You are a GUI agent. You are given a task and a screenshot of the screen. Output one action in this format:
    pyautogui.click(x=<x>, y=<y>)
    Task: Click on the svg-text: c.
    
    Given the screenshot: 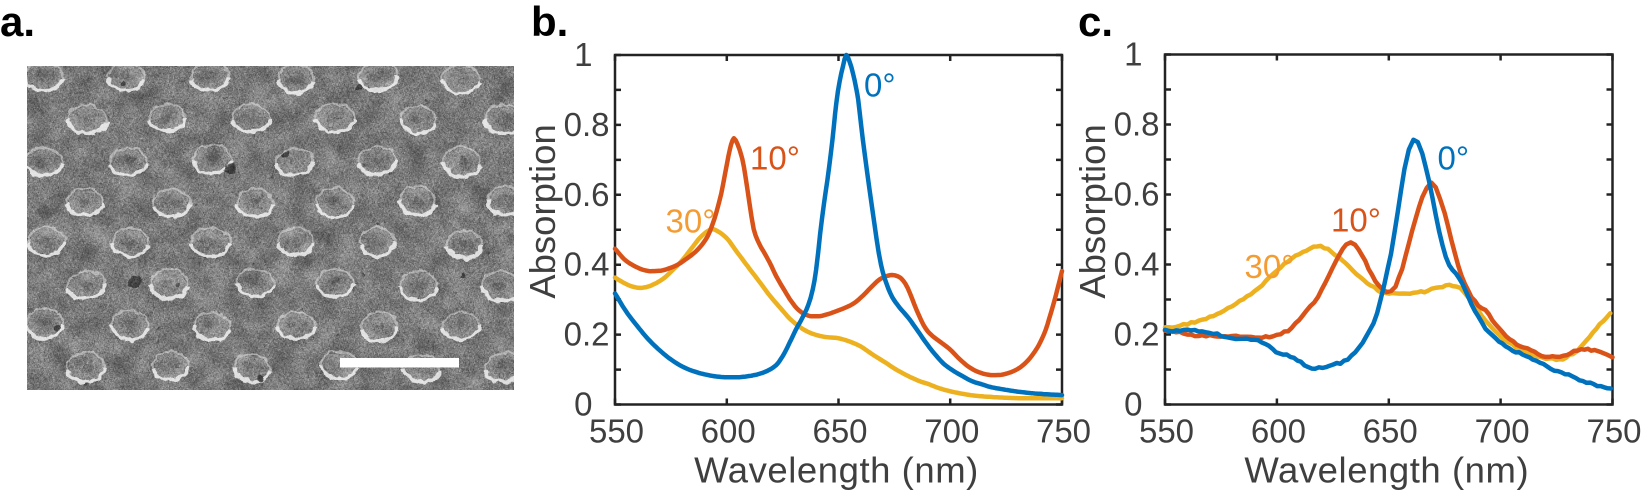 What is the action you would take?
    pyautogui.click(x=1095, y=22)
    